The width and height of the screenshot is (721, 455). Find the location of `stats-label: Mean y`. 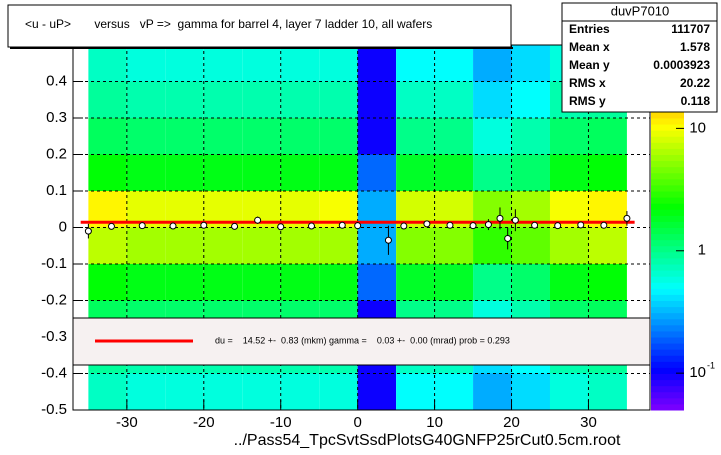

stats-label: Mean y is located at coordinates (589, 65).